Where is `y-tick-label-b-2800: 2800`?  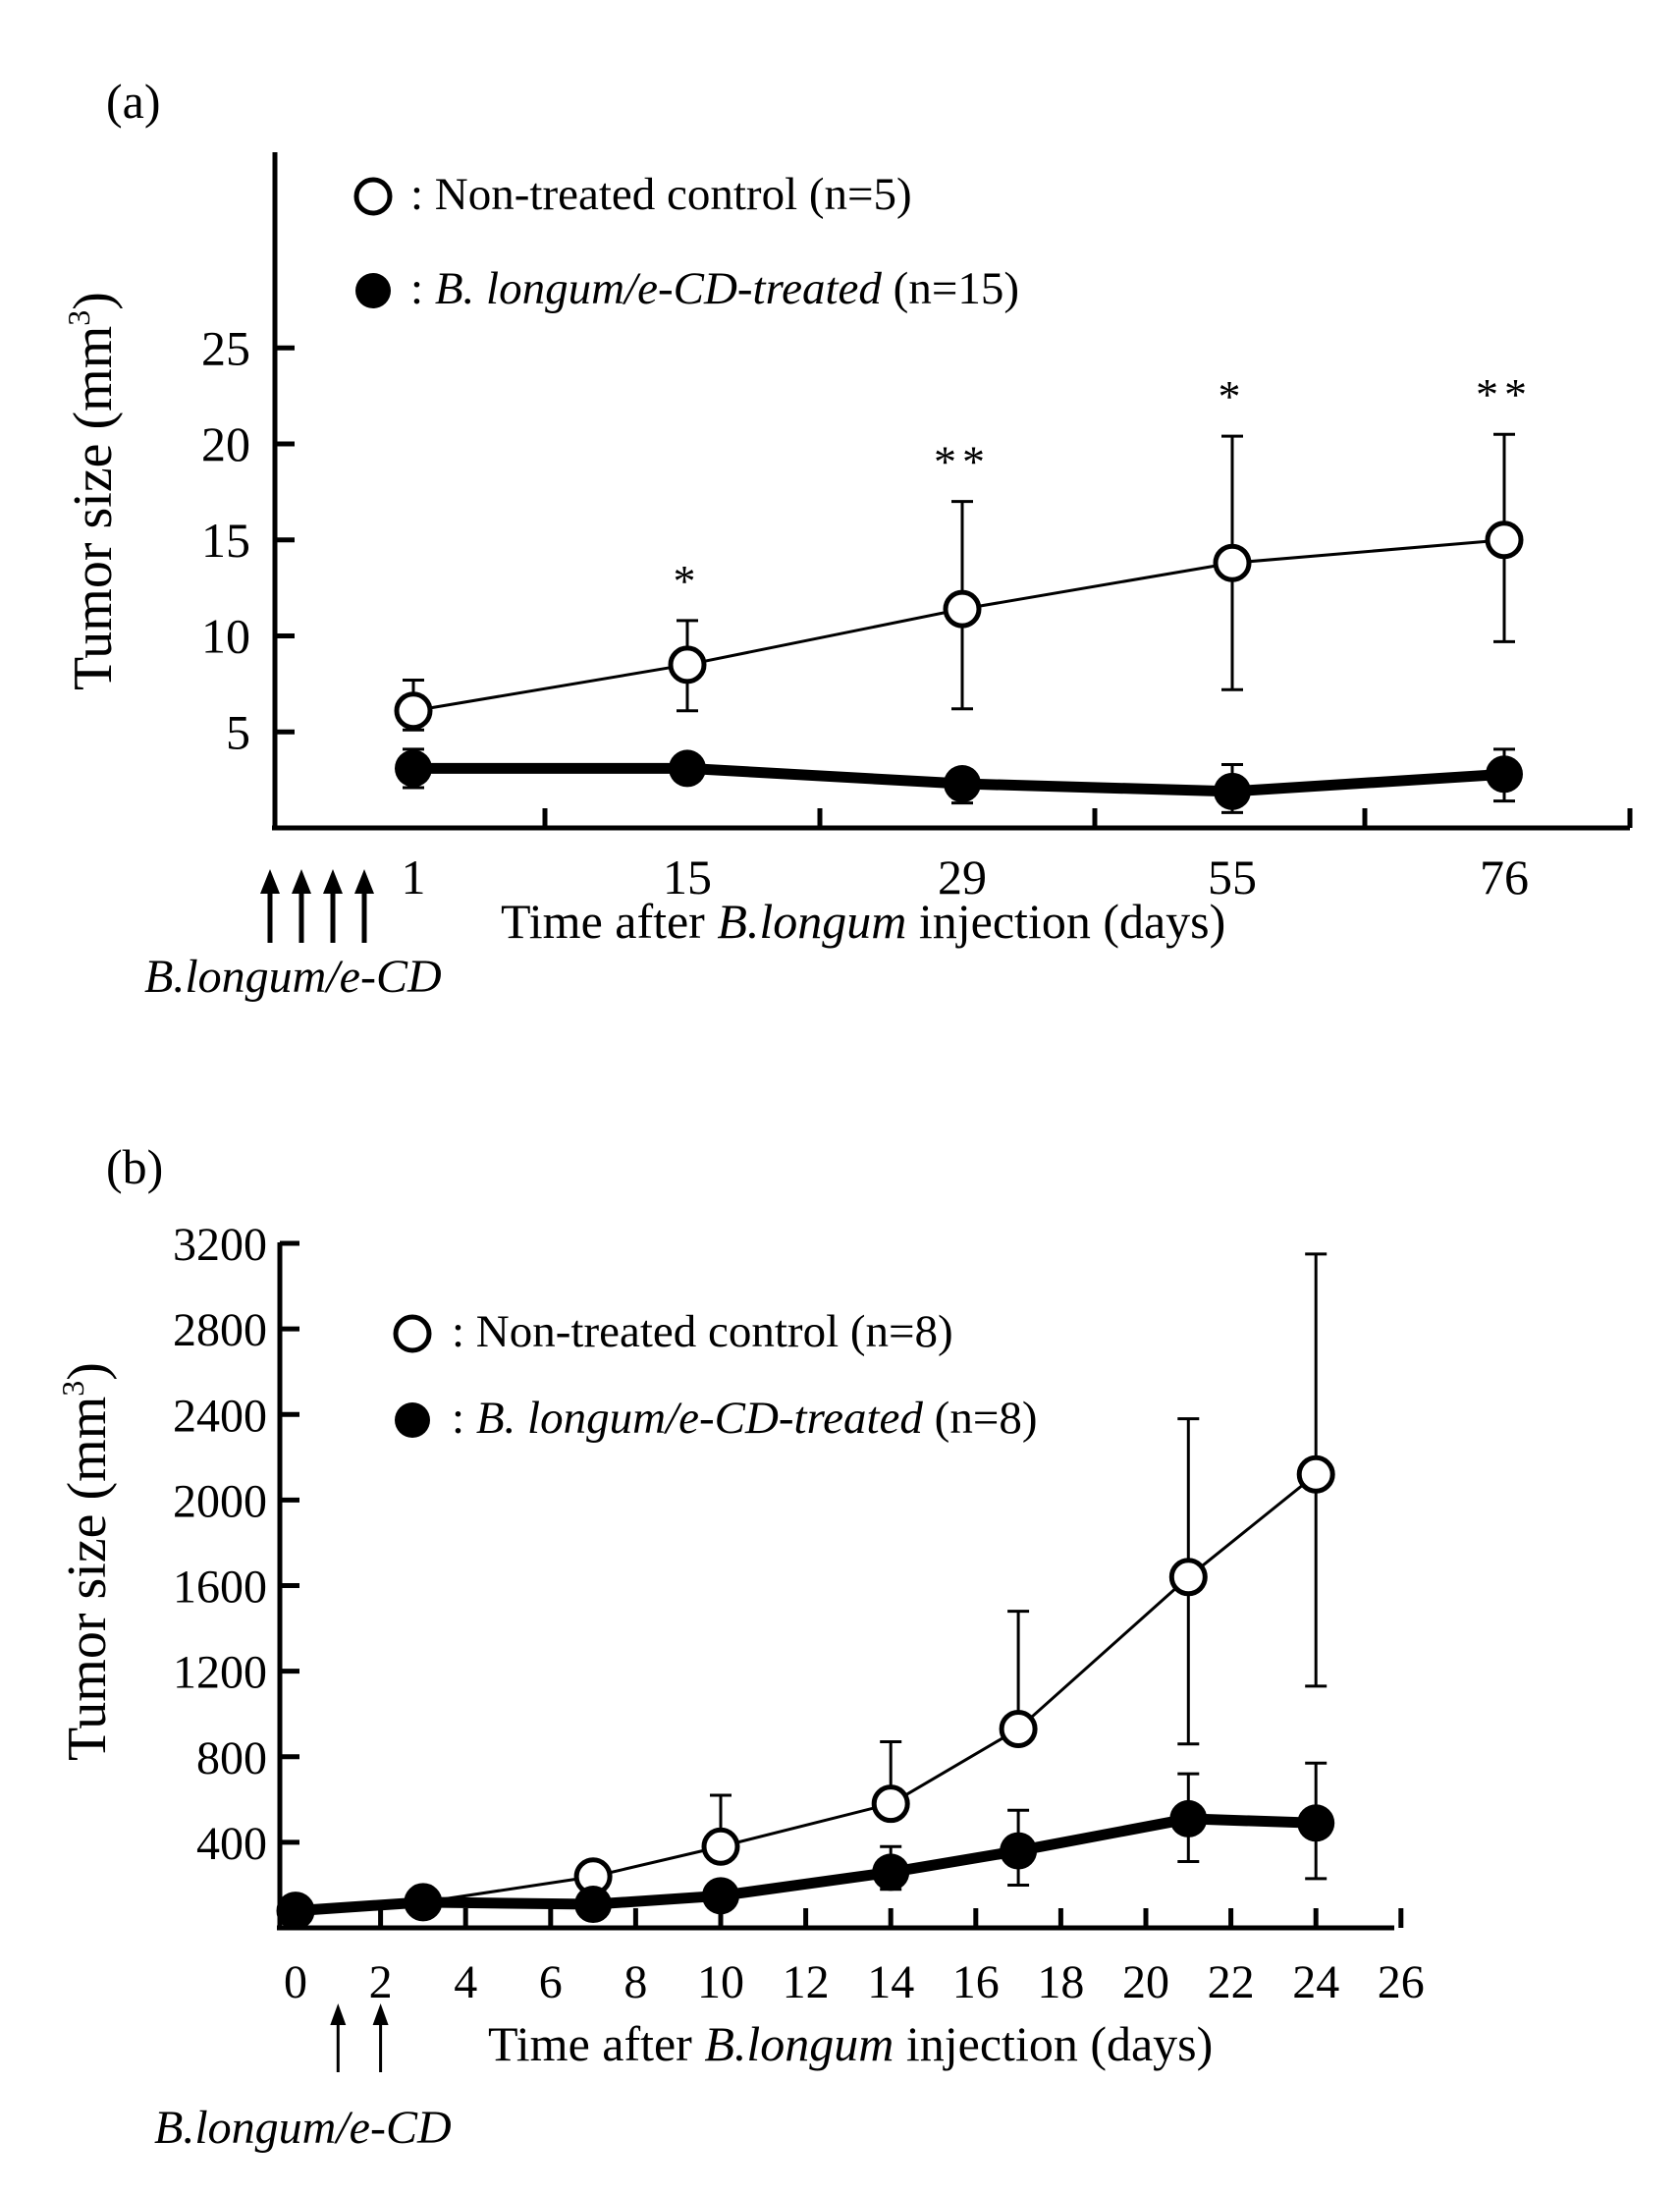
y-tick-label-b-2800: 2800 is located at coordinates (220, 1330).